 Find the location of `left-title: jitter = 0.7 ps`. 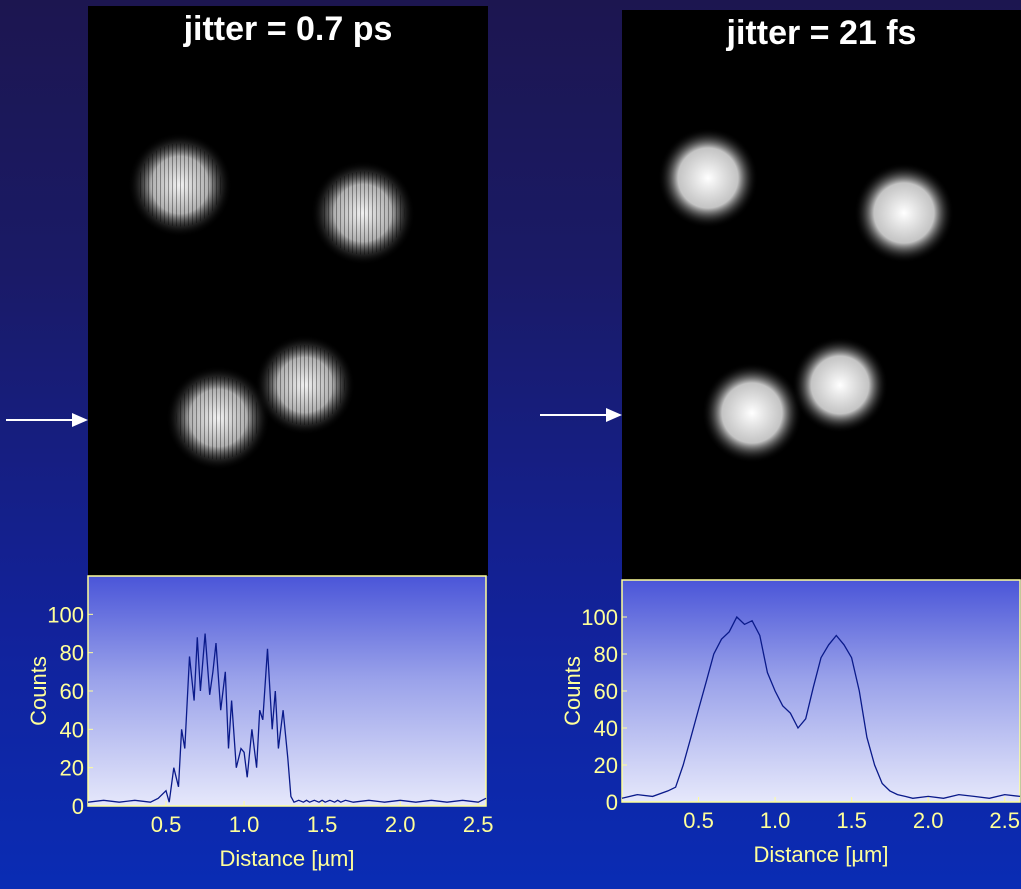

left-title: jitter = 0.7 ps is located at coordinates (288, 29).